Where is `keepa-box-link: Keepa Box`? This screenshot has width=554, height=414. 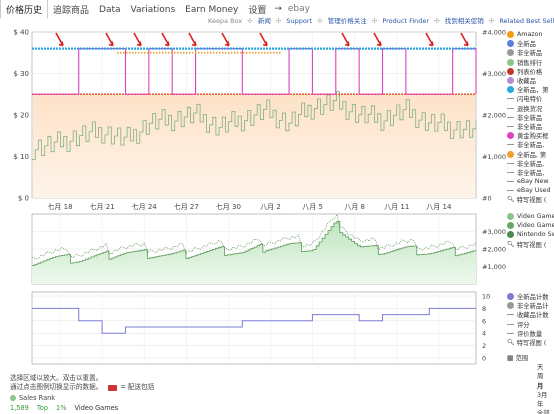
keepa-box-link: Keepa Box is located at coordinates (225, 21).